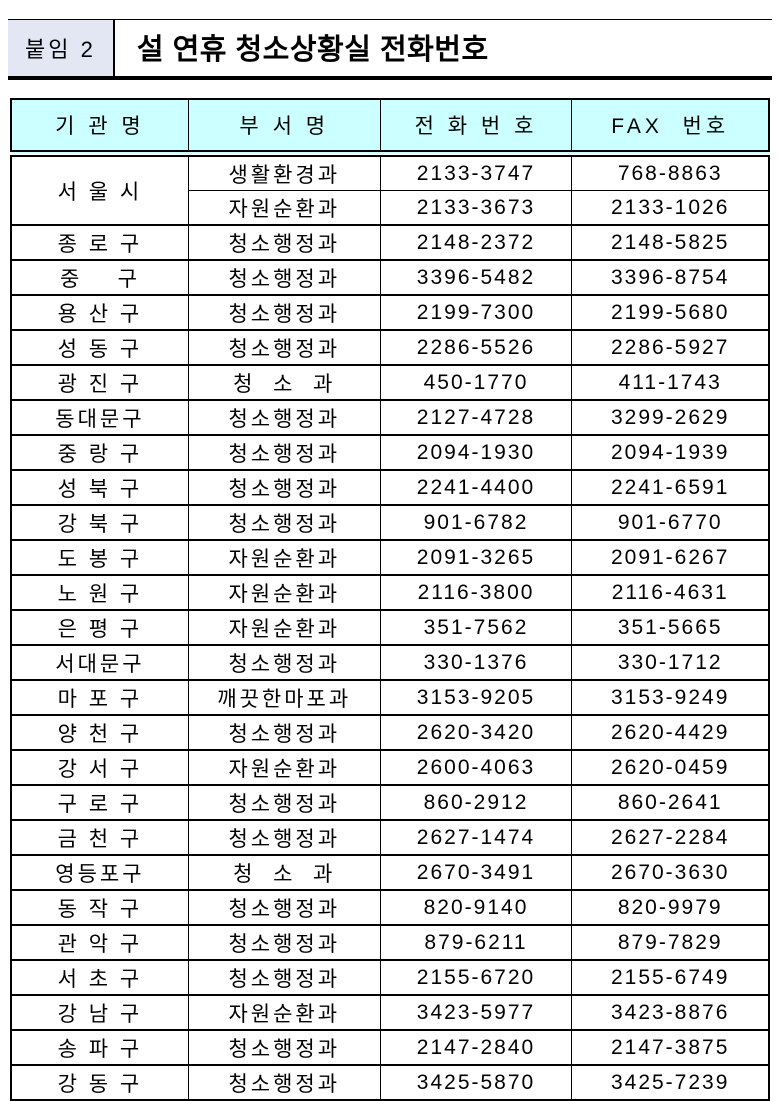 This screenshot has width=780, height=1101. What do you see at coordinates (670, 732) in the screenshot?
I see `fax-number-cell: 2620-4429` at bounding box center [670, 732].